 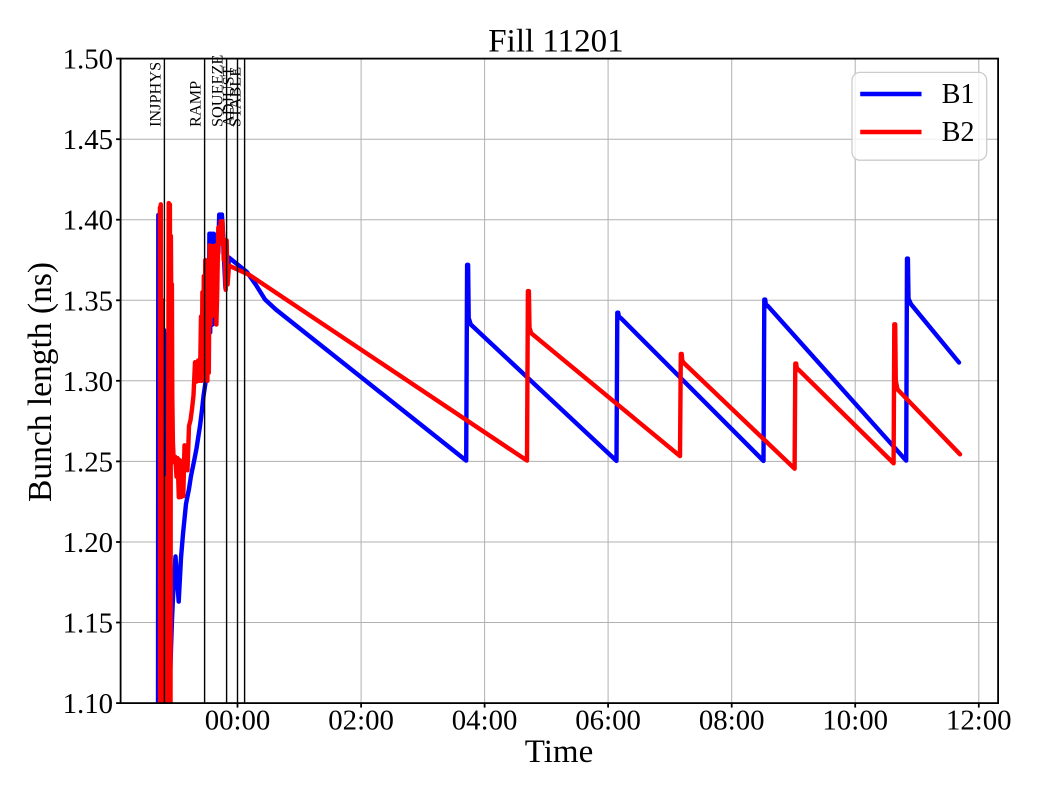 I want to click on svg-text: 1.15, so click(x=88, y=624).